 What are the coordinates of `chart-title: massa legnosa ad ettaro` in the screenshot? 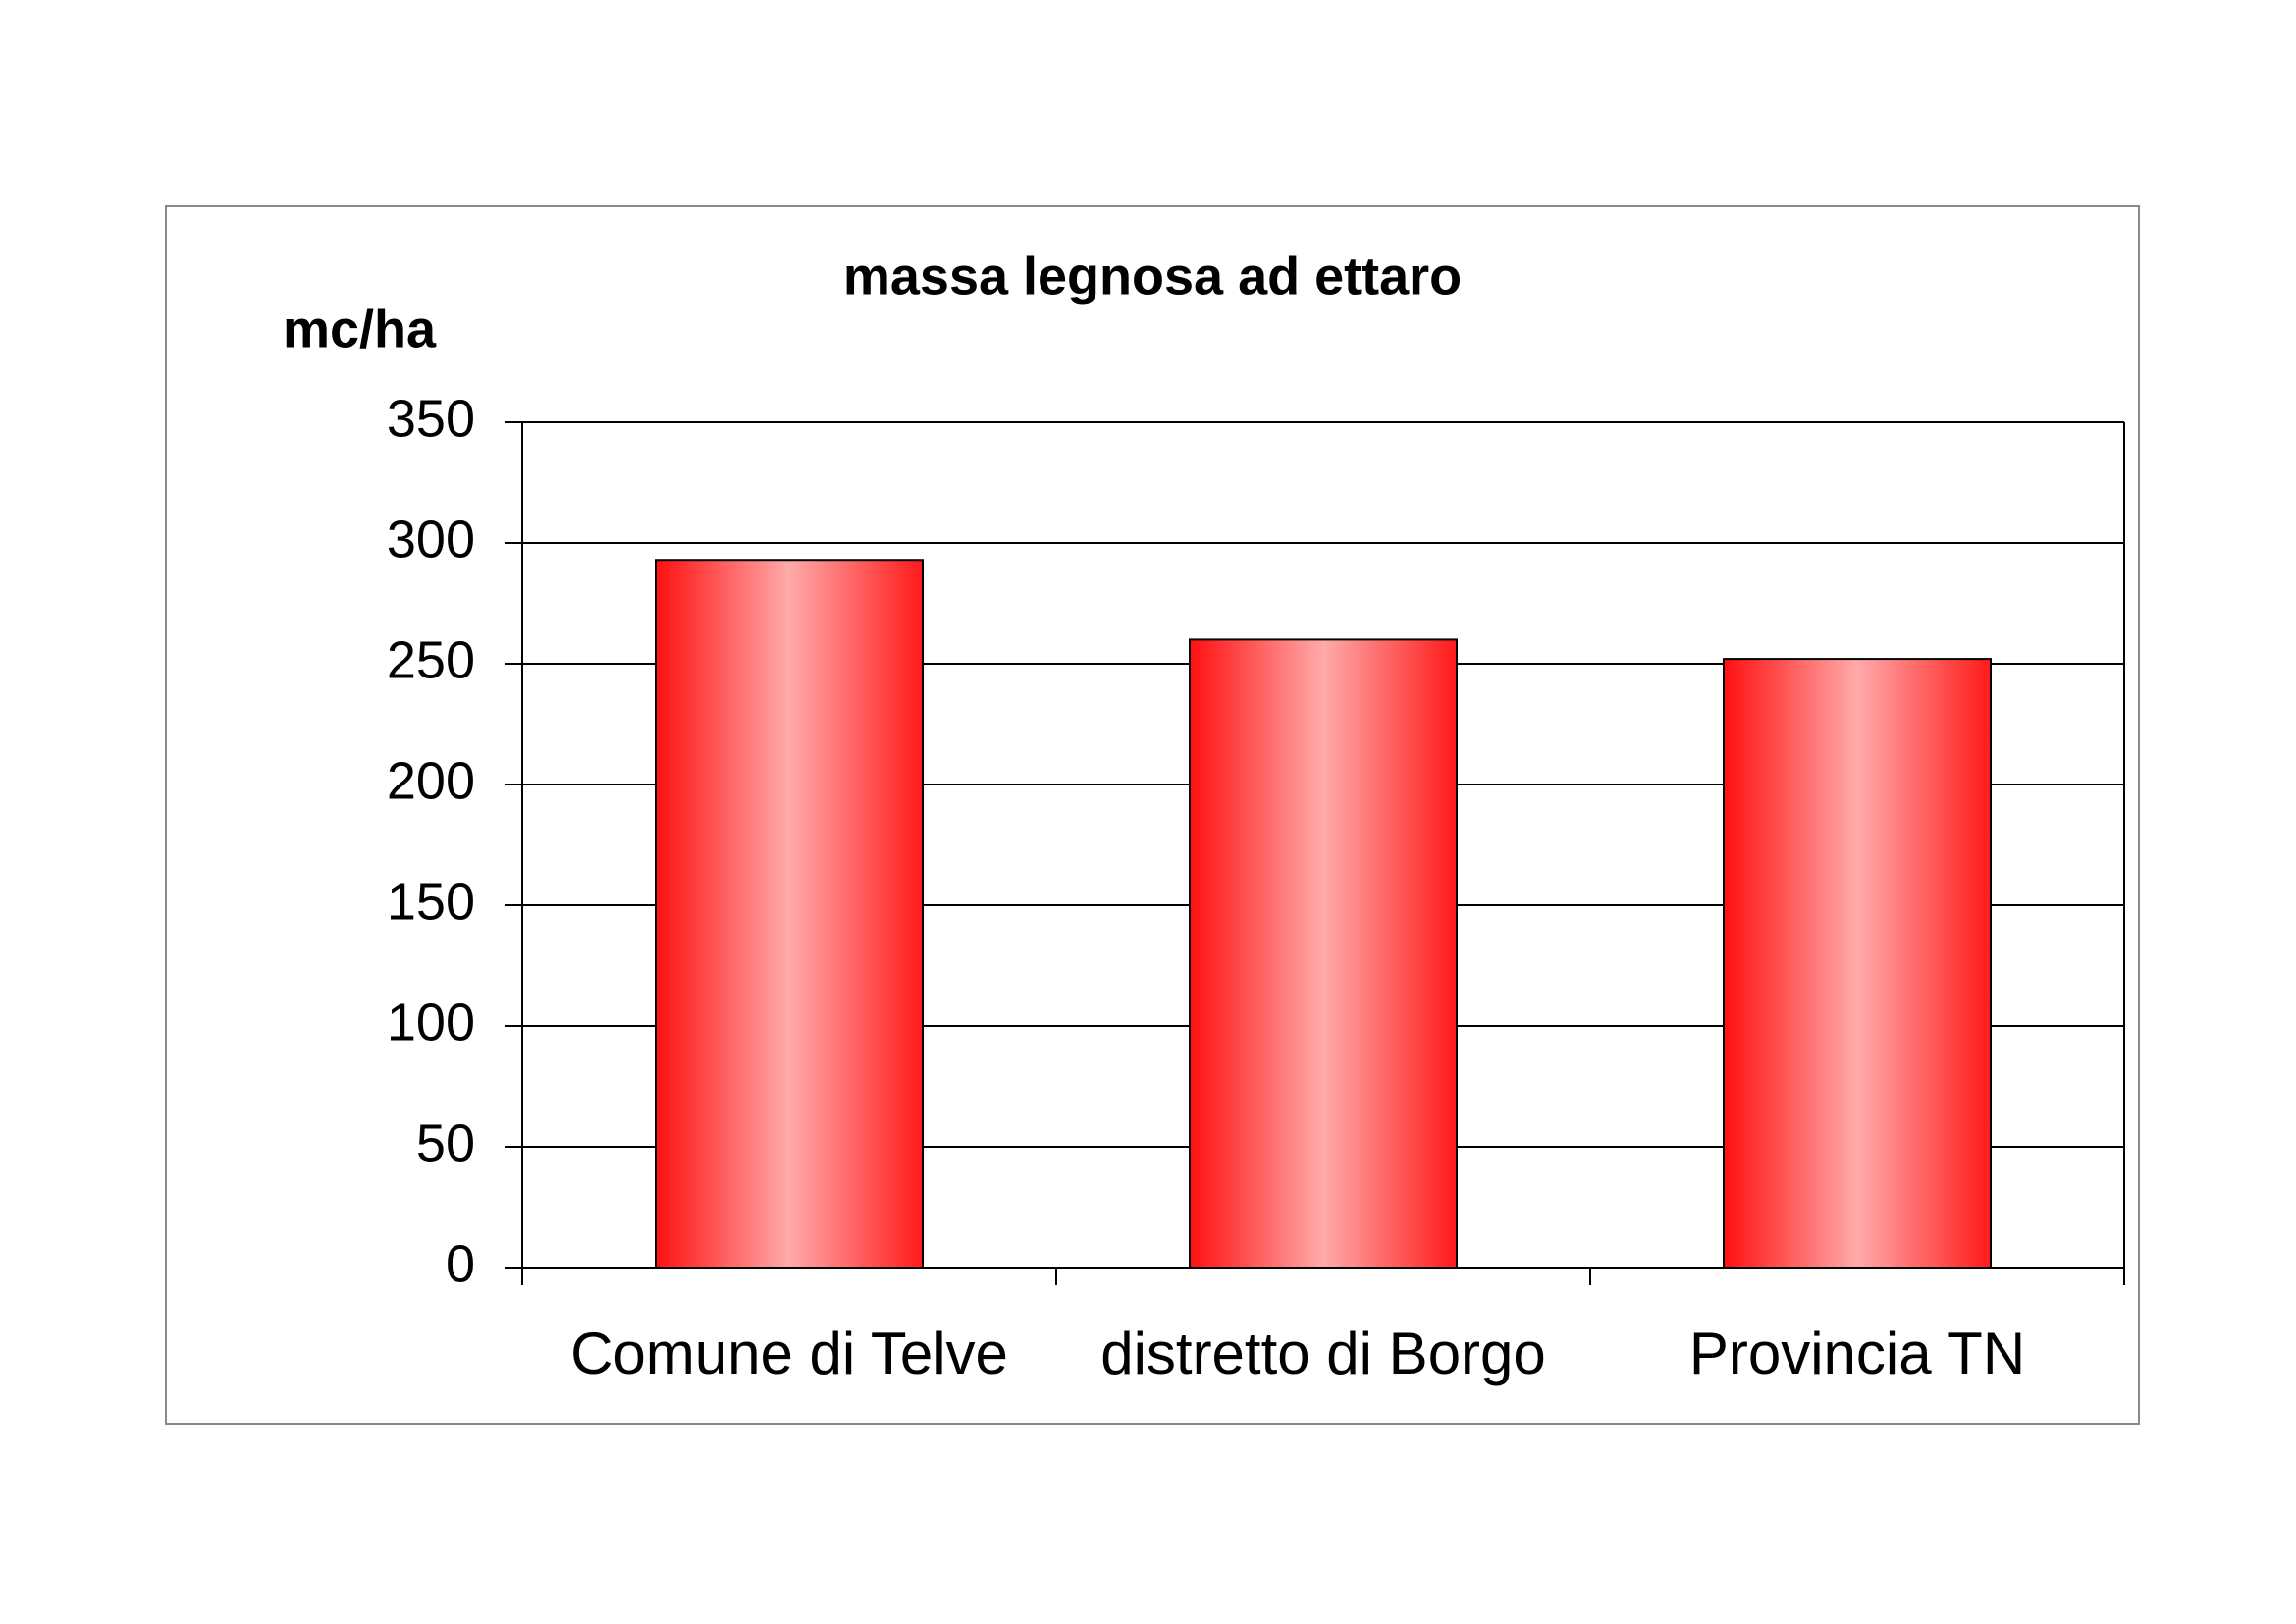 It's located at (1152, 275).